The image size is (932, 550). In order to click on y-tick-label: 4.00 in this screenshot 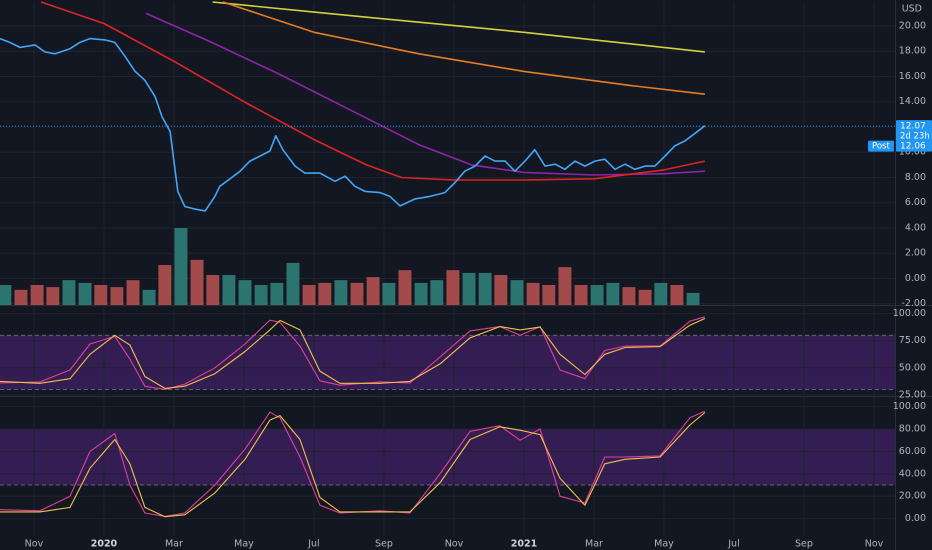, I will do `click(915, 227)`.